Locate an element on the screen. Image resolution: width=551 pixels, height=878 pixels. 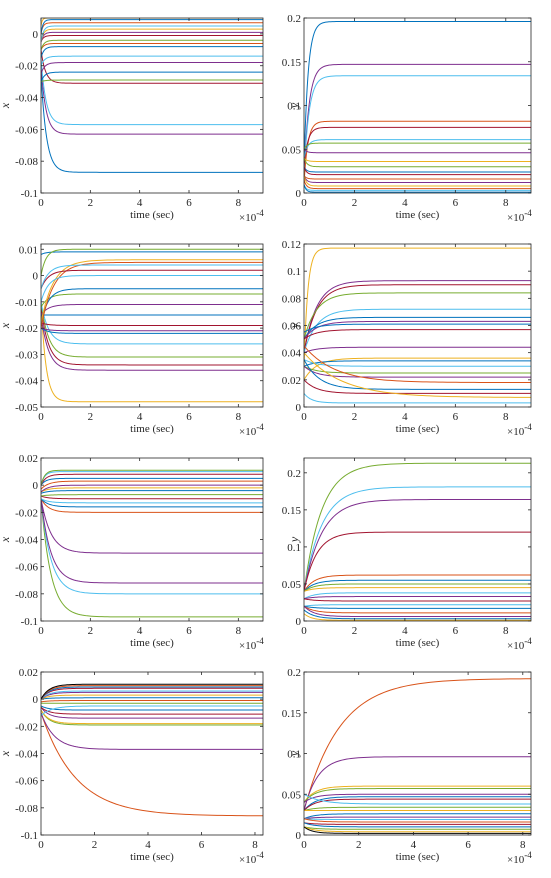
y-tick-label: -0.03 is located at coordinates (26, 355).